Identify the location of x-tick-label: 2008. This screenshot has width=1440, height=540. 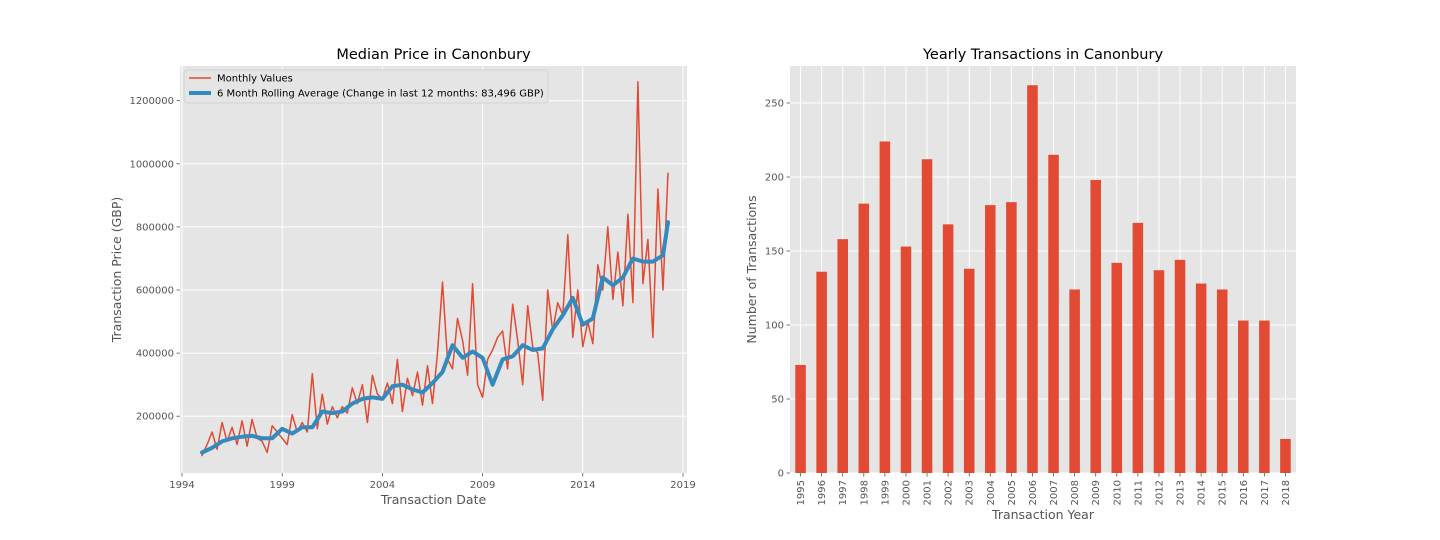
(1075, 492).